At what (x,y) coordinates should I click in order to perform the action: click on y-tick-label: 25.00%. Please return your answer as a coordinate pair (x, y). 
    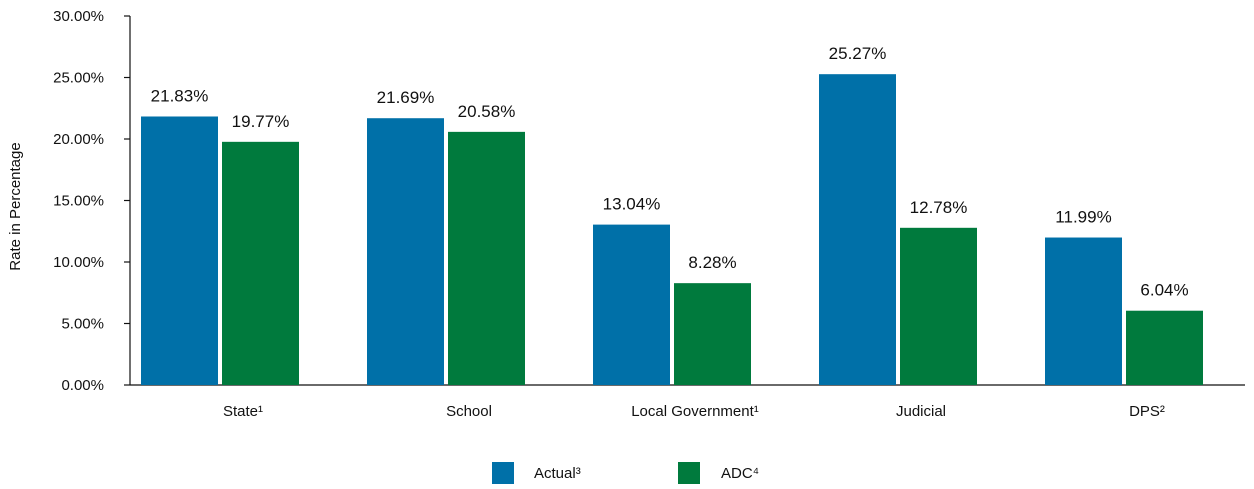
    Looking at the image, I should click on (78, 78).